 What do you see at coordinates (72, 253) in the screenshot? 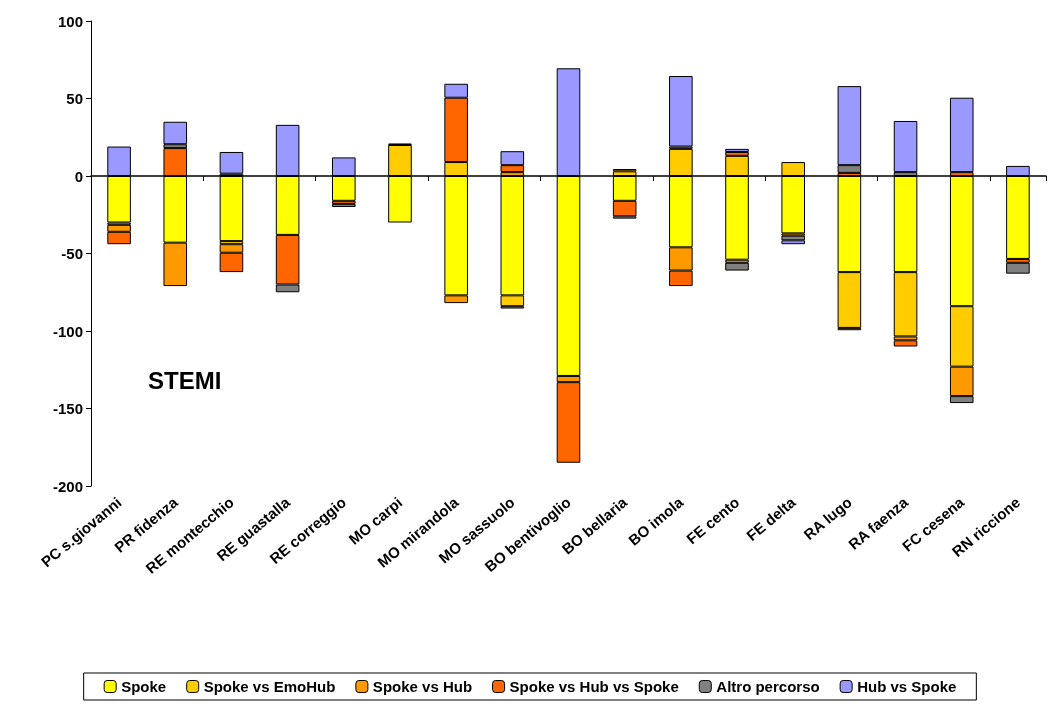
I see `y-tick-label: -50` at bounding box center [72, 253].